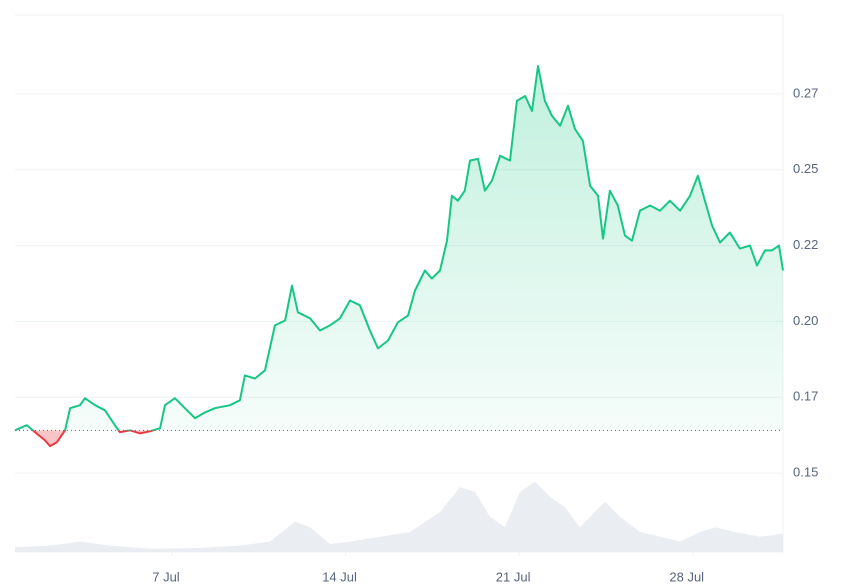 This screenshot has width=853, height=586. I want to click on x-tick-label: 7 Jul, so click(166, 576).